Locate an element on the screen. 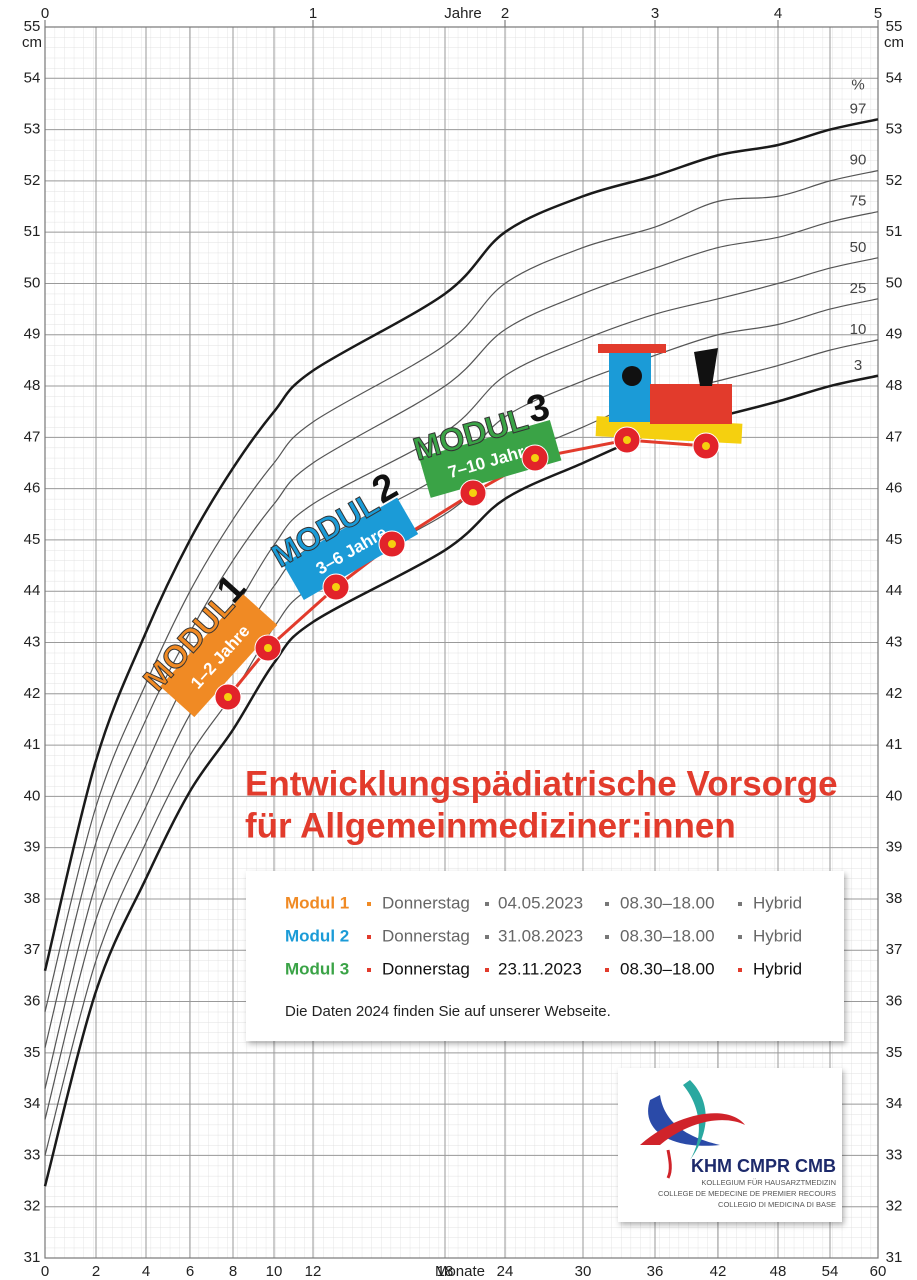  y-tick-label: 38 is located at coordinates (32, 898).